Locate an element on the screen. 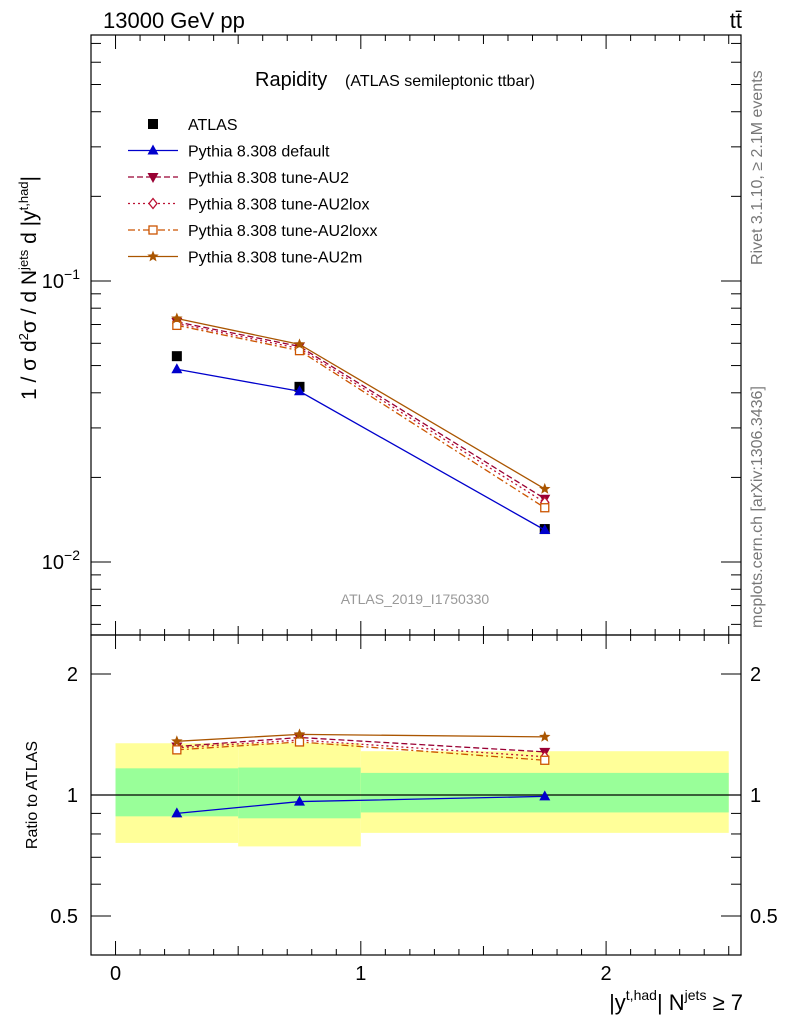 This screenshot has width=786, height=1024. y-tick-label: 10⁻² is located at coordinates (61, 560).